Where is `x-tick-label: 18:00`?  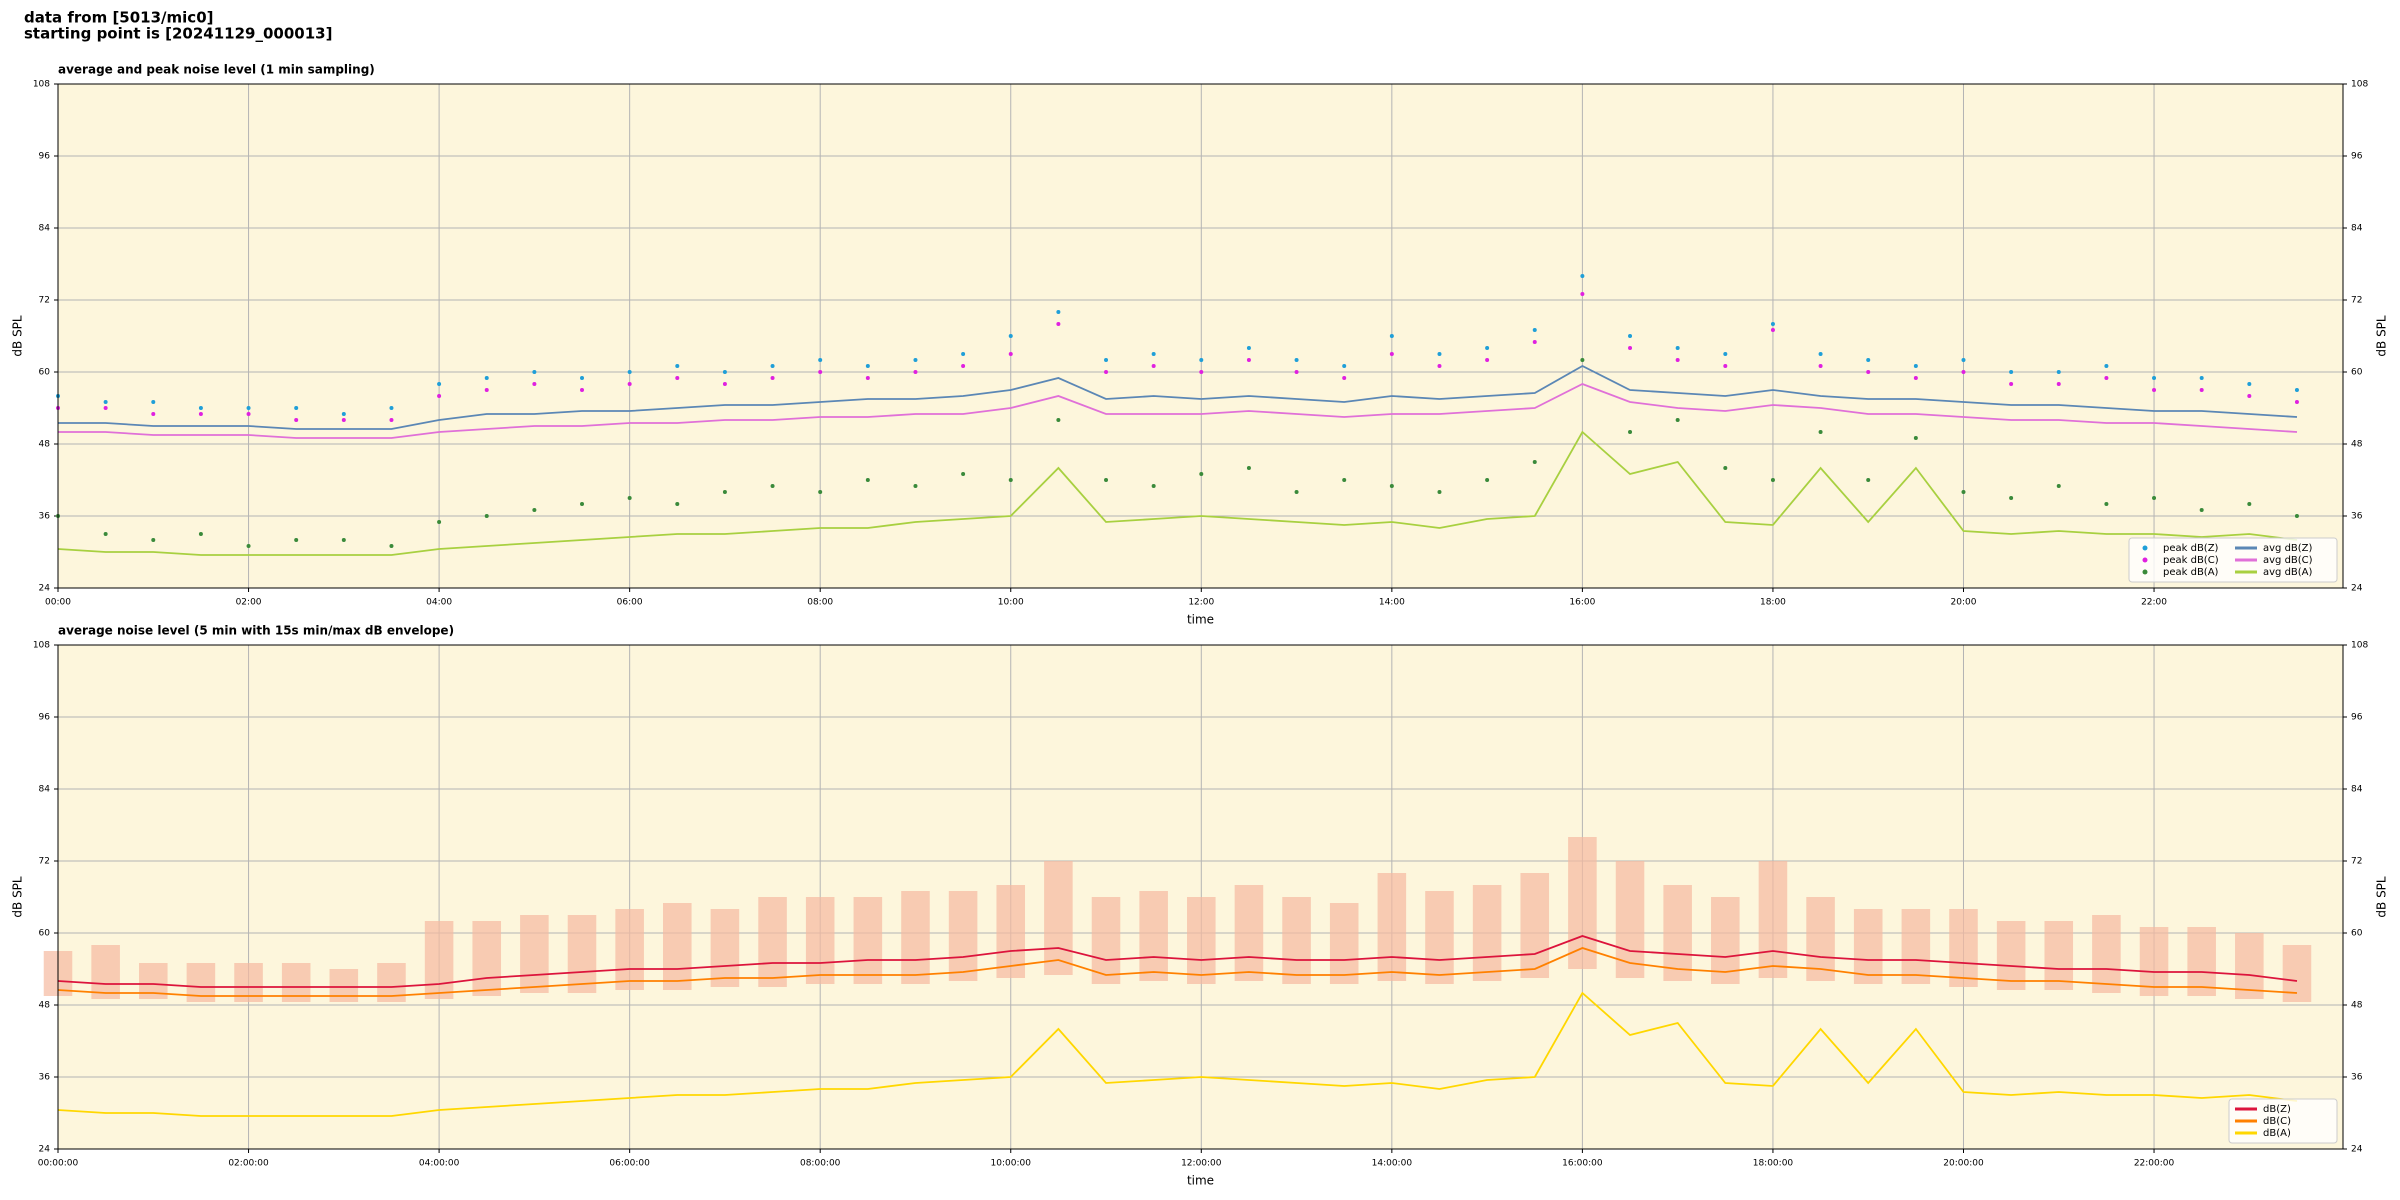 x-tick-label: 18:00 is located at coordinates (1773, 603).